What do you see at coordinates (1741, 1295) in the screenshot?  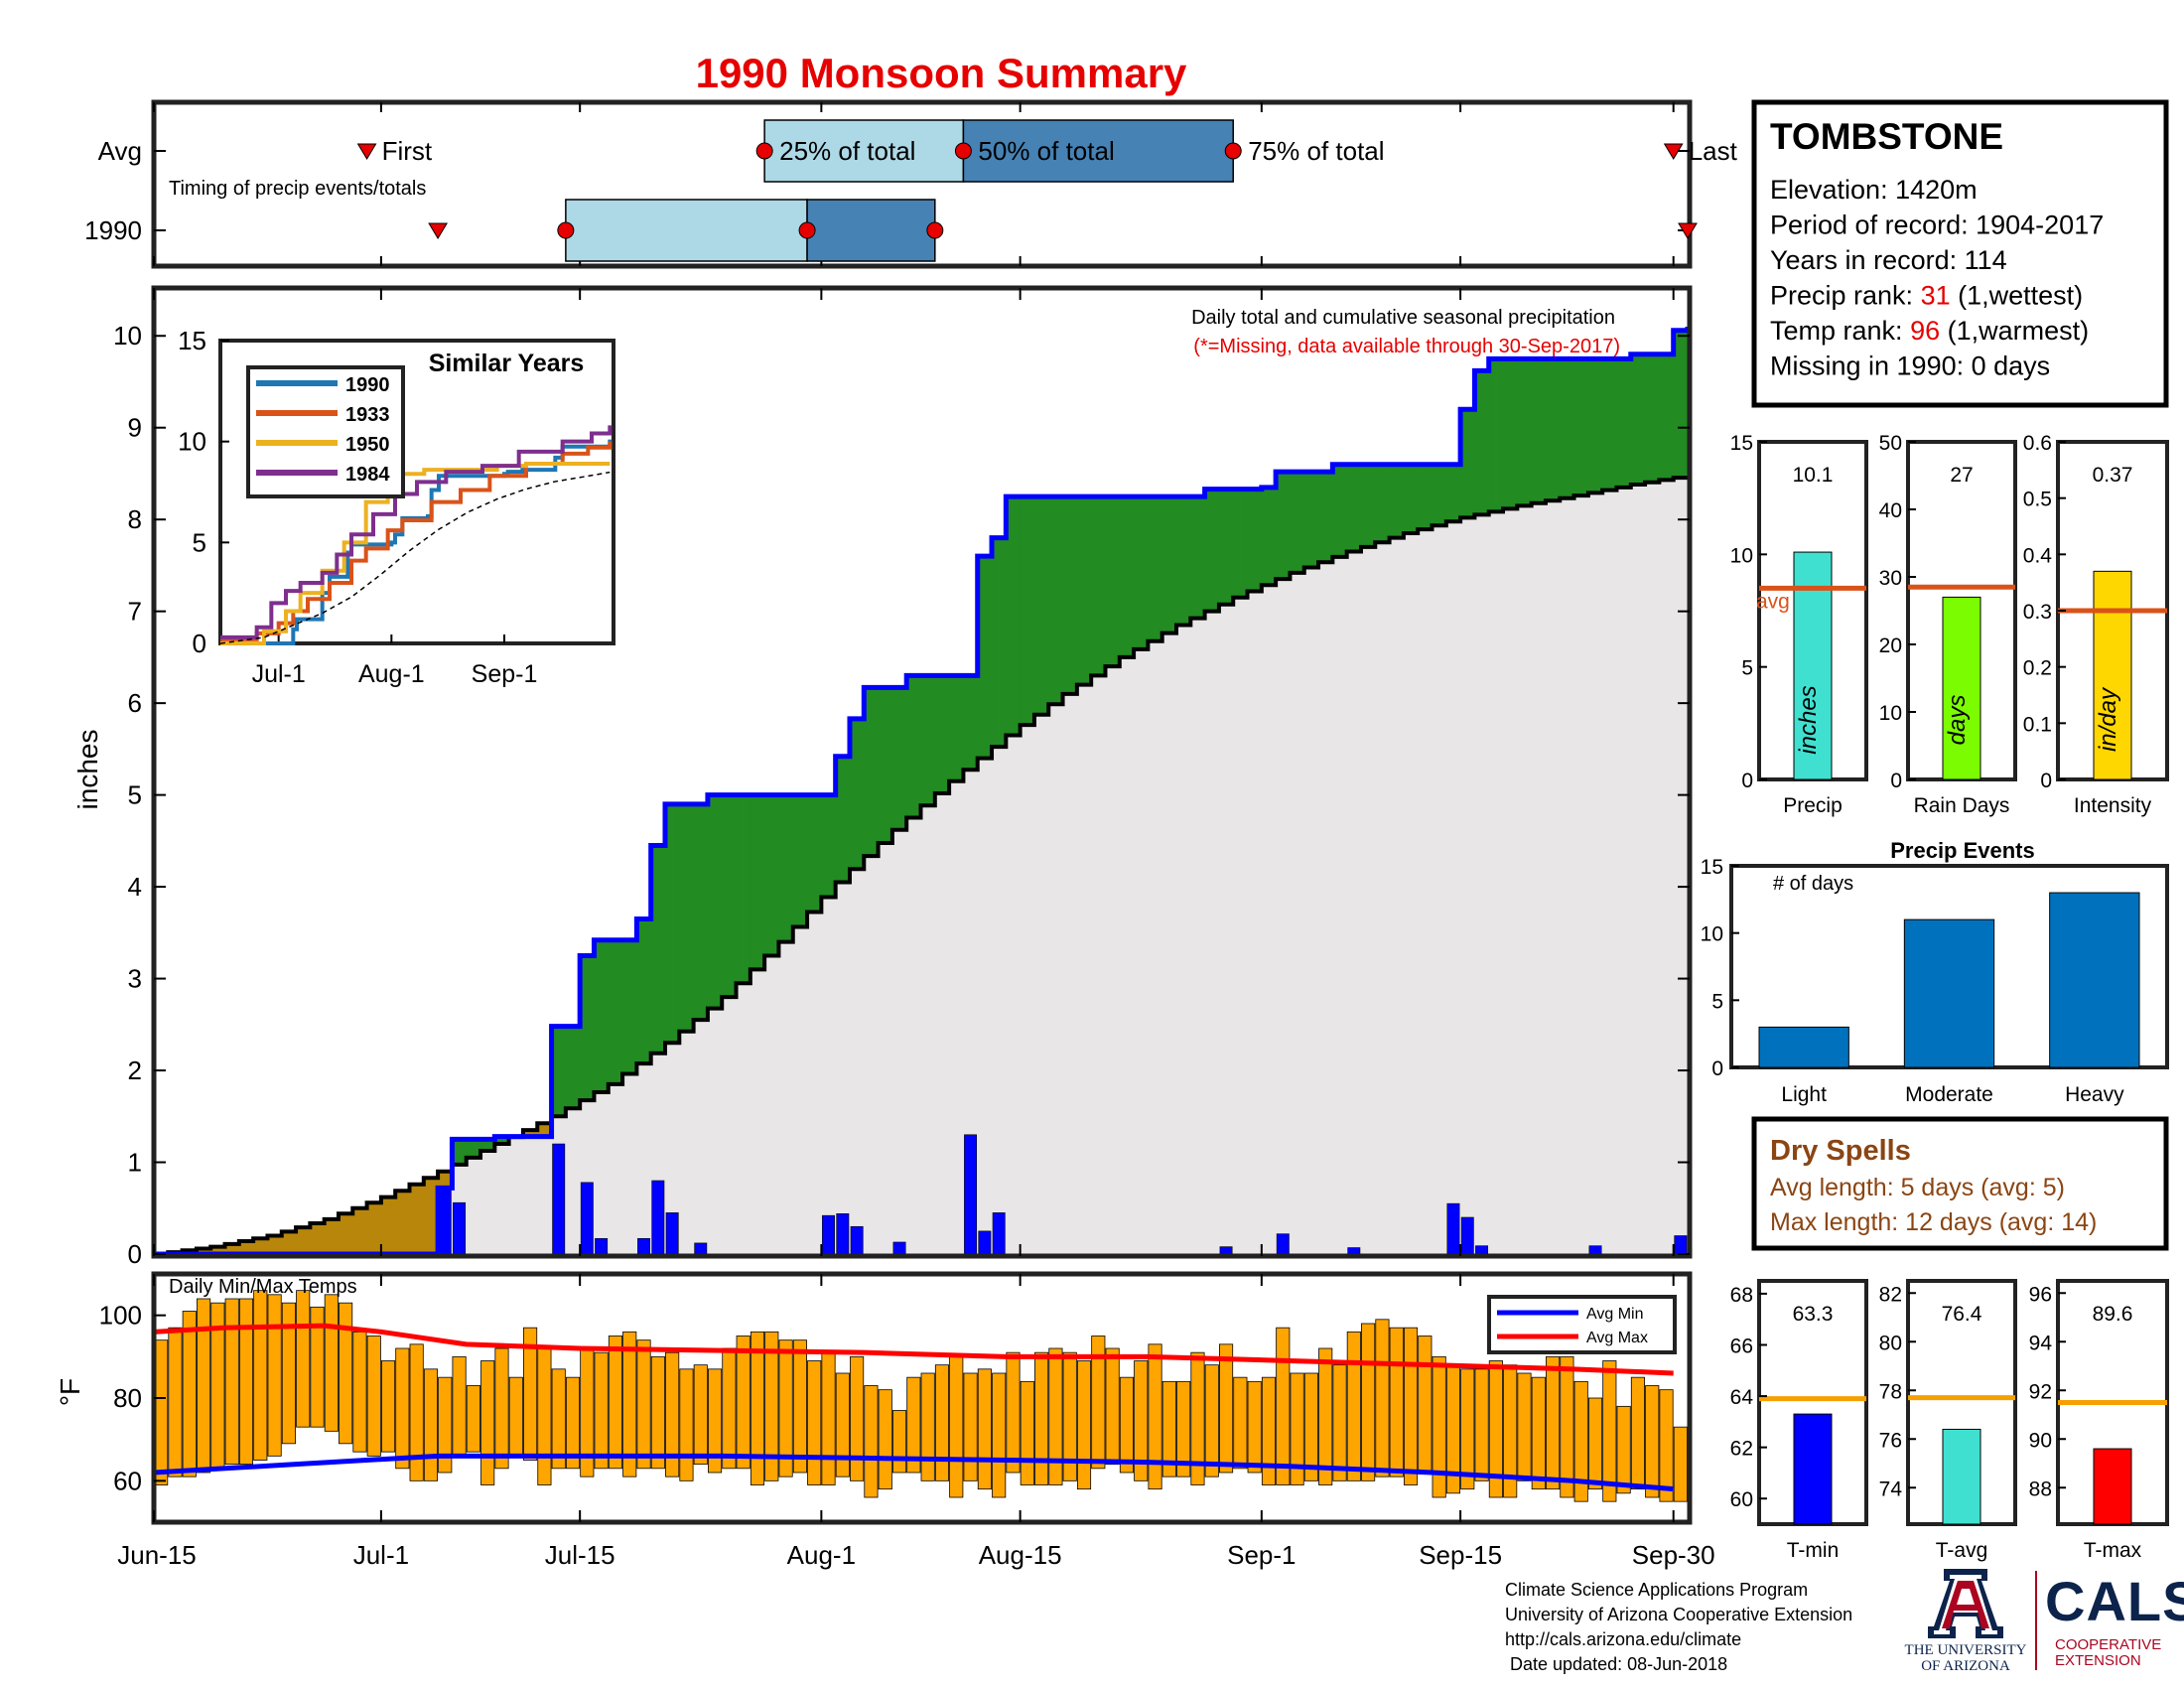 I see `stat-ytick-label: 68` at bounding box center [1741, 1295].